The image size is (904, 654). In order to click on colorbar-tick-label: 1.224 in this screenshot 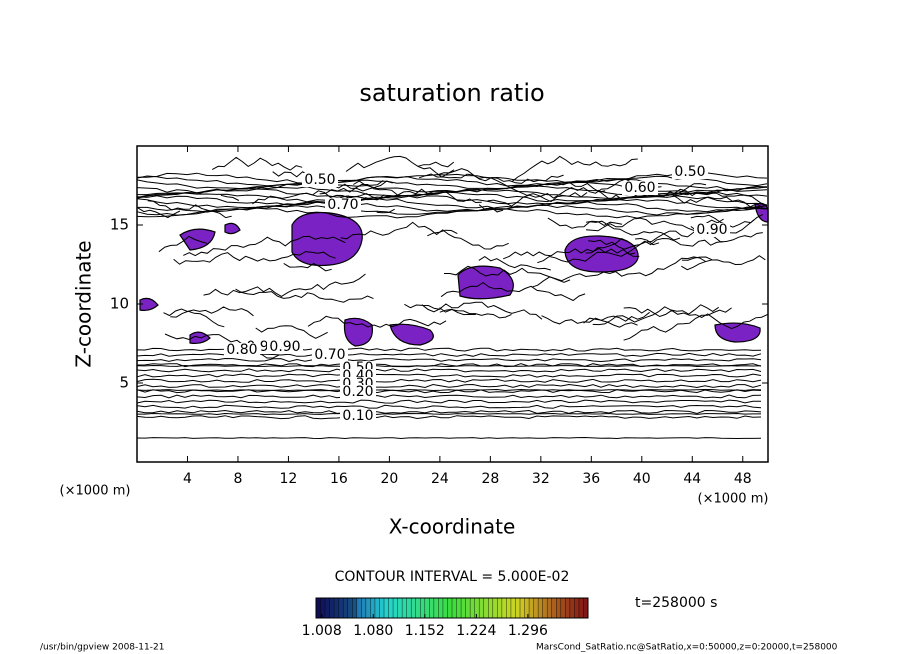, I will do `click(476, 631)`.